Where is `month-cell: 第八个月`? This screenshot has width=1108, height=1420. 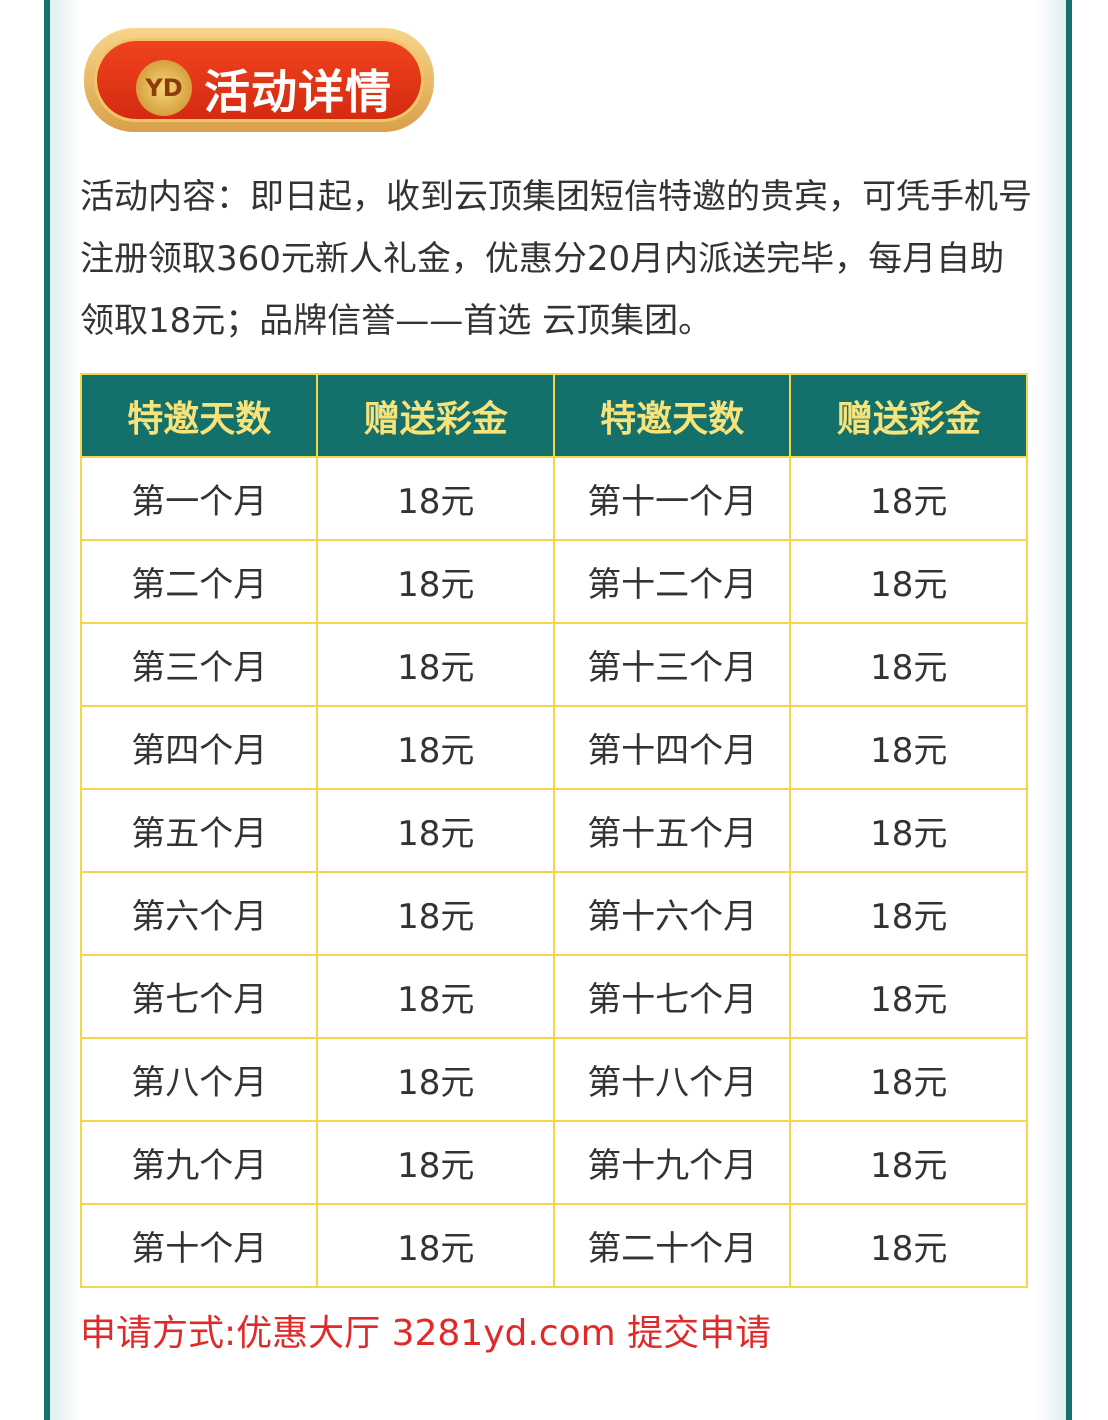 month-cell: 第八个月 is located at coordinates (199, 1079).